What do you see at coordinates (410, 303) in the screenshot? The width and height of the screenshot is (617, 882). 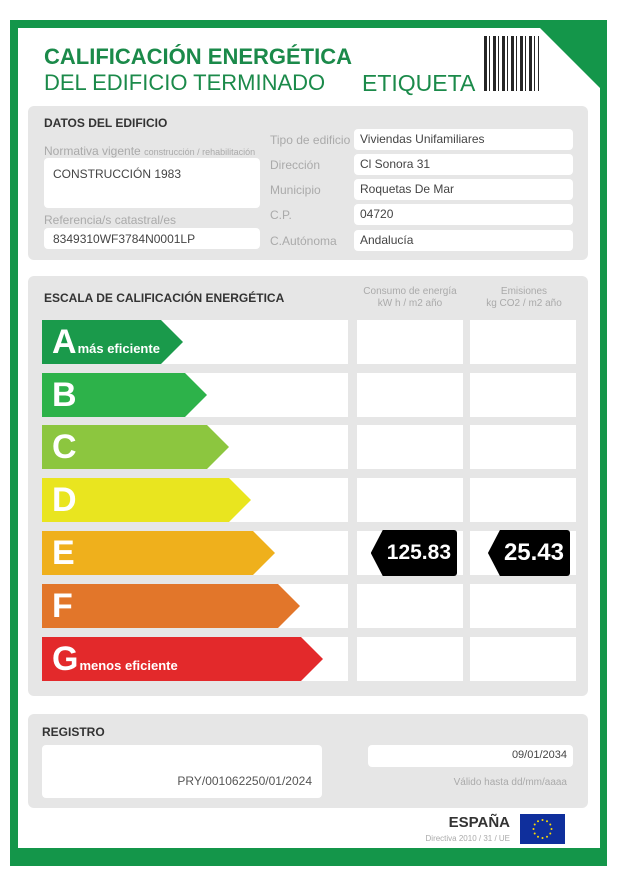 I see `consumption-unit: kW h / m2 año` at bounding box center [410, 303].